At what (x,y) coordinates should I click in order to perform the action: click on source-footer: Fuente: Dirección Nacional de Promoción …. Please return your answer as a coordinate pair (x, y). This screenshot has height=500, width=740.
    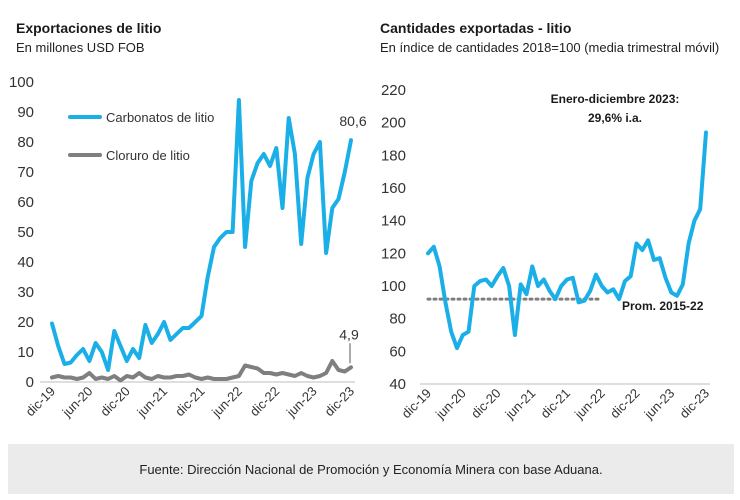
    Looking at the image, I should click on (371, 469).